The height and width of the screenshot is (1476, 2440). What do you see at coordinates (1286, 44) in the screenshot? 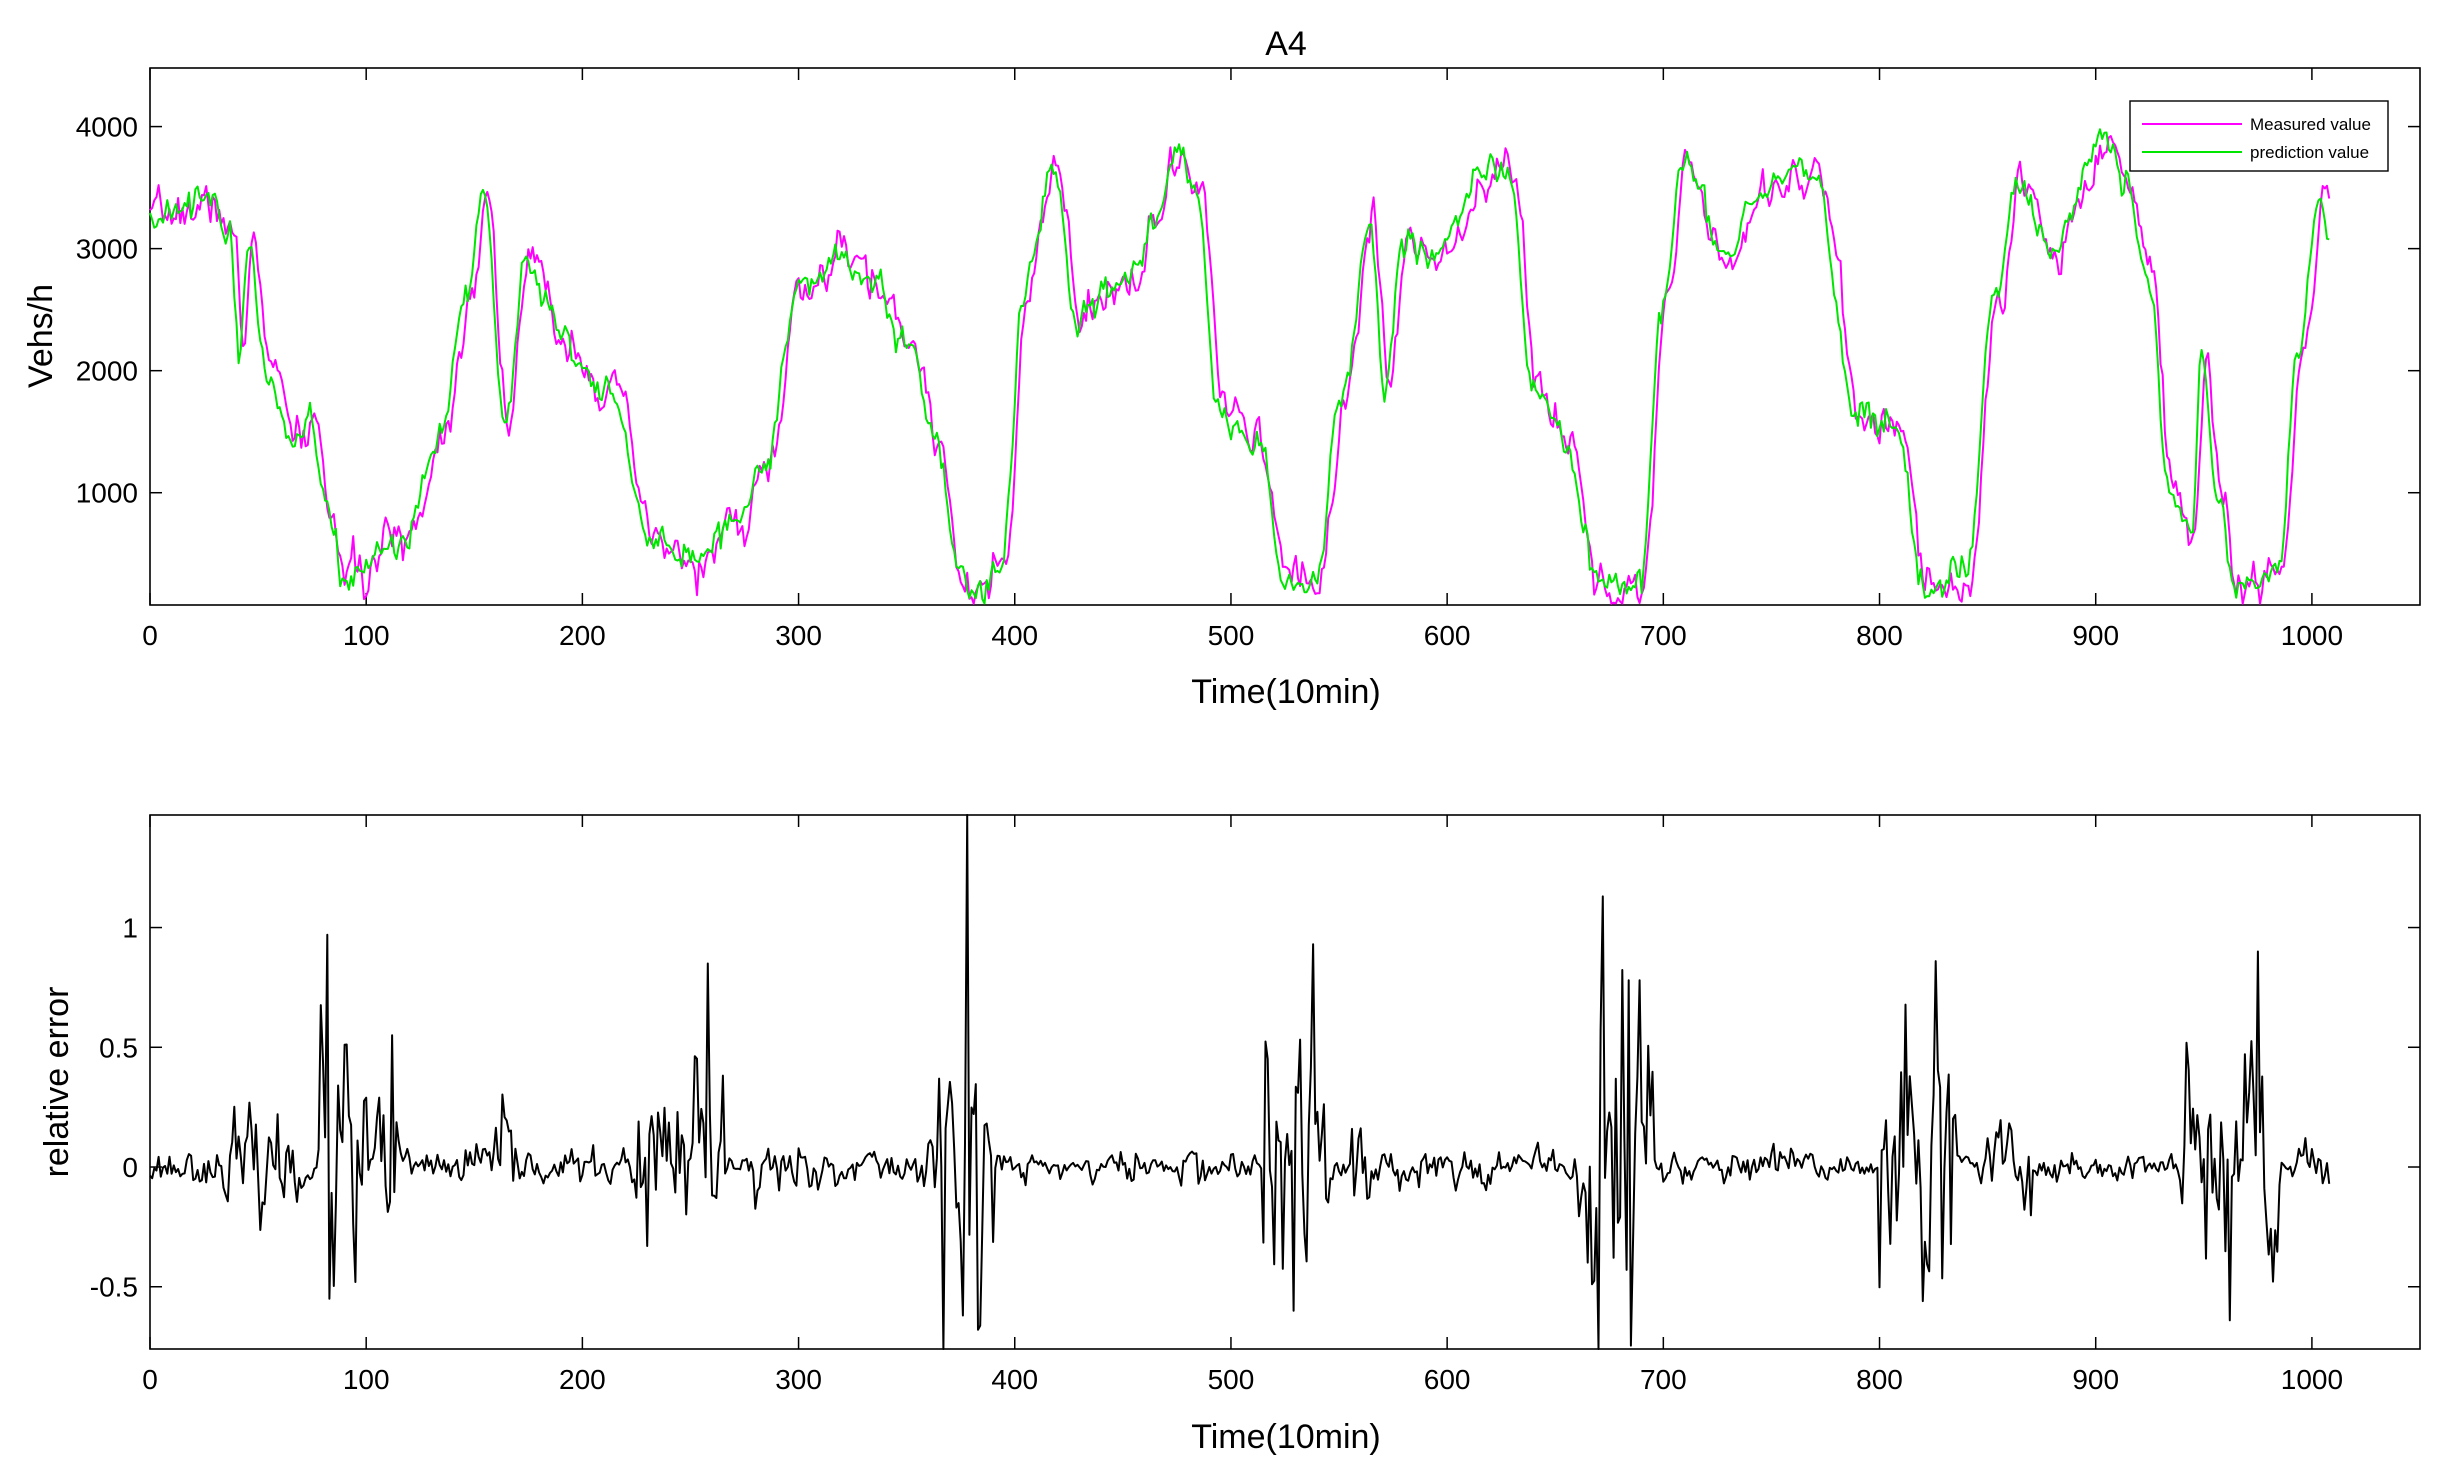
I see `chart-title: A4` at bounding box center [1286, 44].